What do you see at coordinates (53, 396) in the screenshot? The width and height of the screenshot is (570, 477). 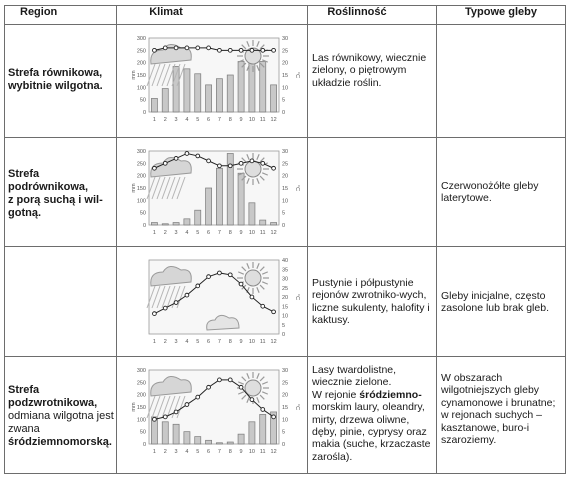 I see `region-name: Strefa podzwrotnikowa,` at bounding box center [53, 396].